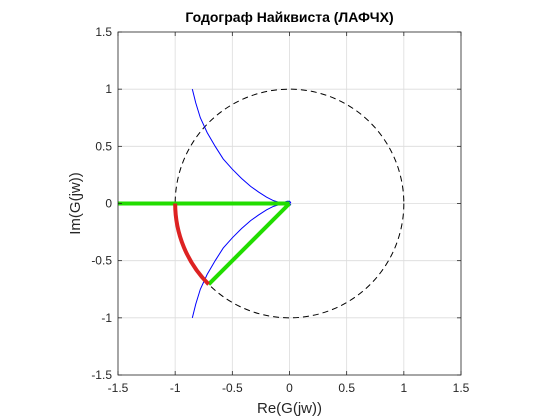 This screenshot has height=420, width=560. I want to click on y-axis-label: Im(G(jw)), so click(75, 203).